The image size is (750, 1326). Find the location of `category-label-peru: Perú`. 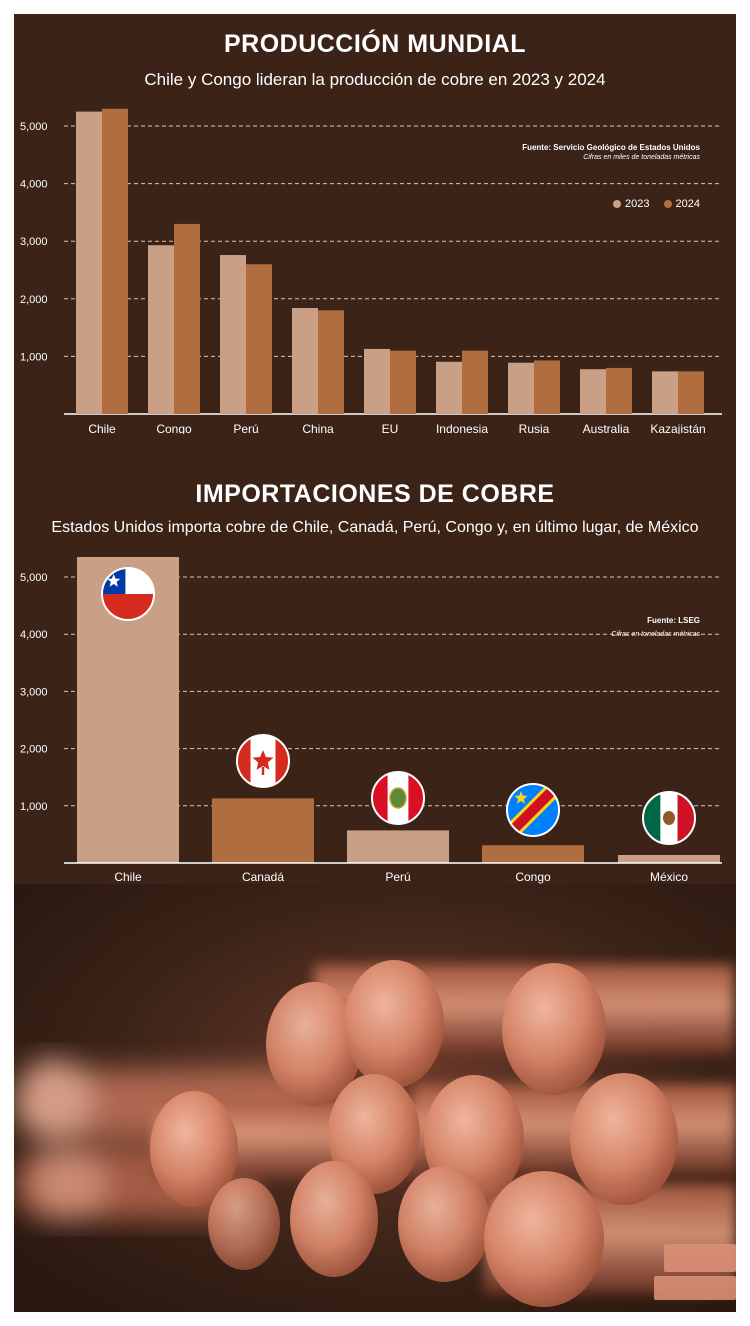

category-label-peru: Perú is located at coordinates (245, 428).